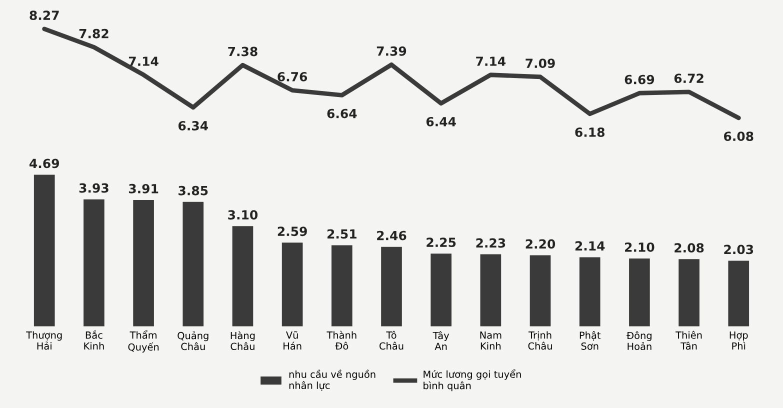 This screenshot has width=783, height=408. What do you see at coordinates (739, 249) in the screenshot?
I see `data-label: 2.03` at bounding box center [739, 249].